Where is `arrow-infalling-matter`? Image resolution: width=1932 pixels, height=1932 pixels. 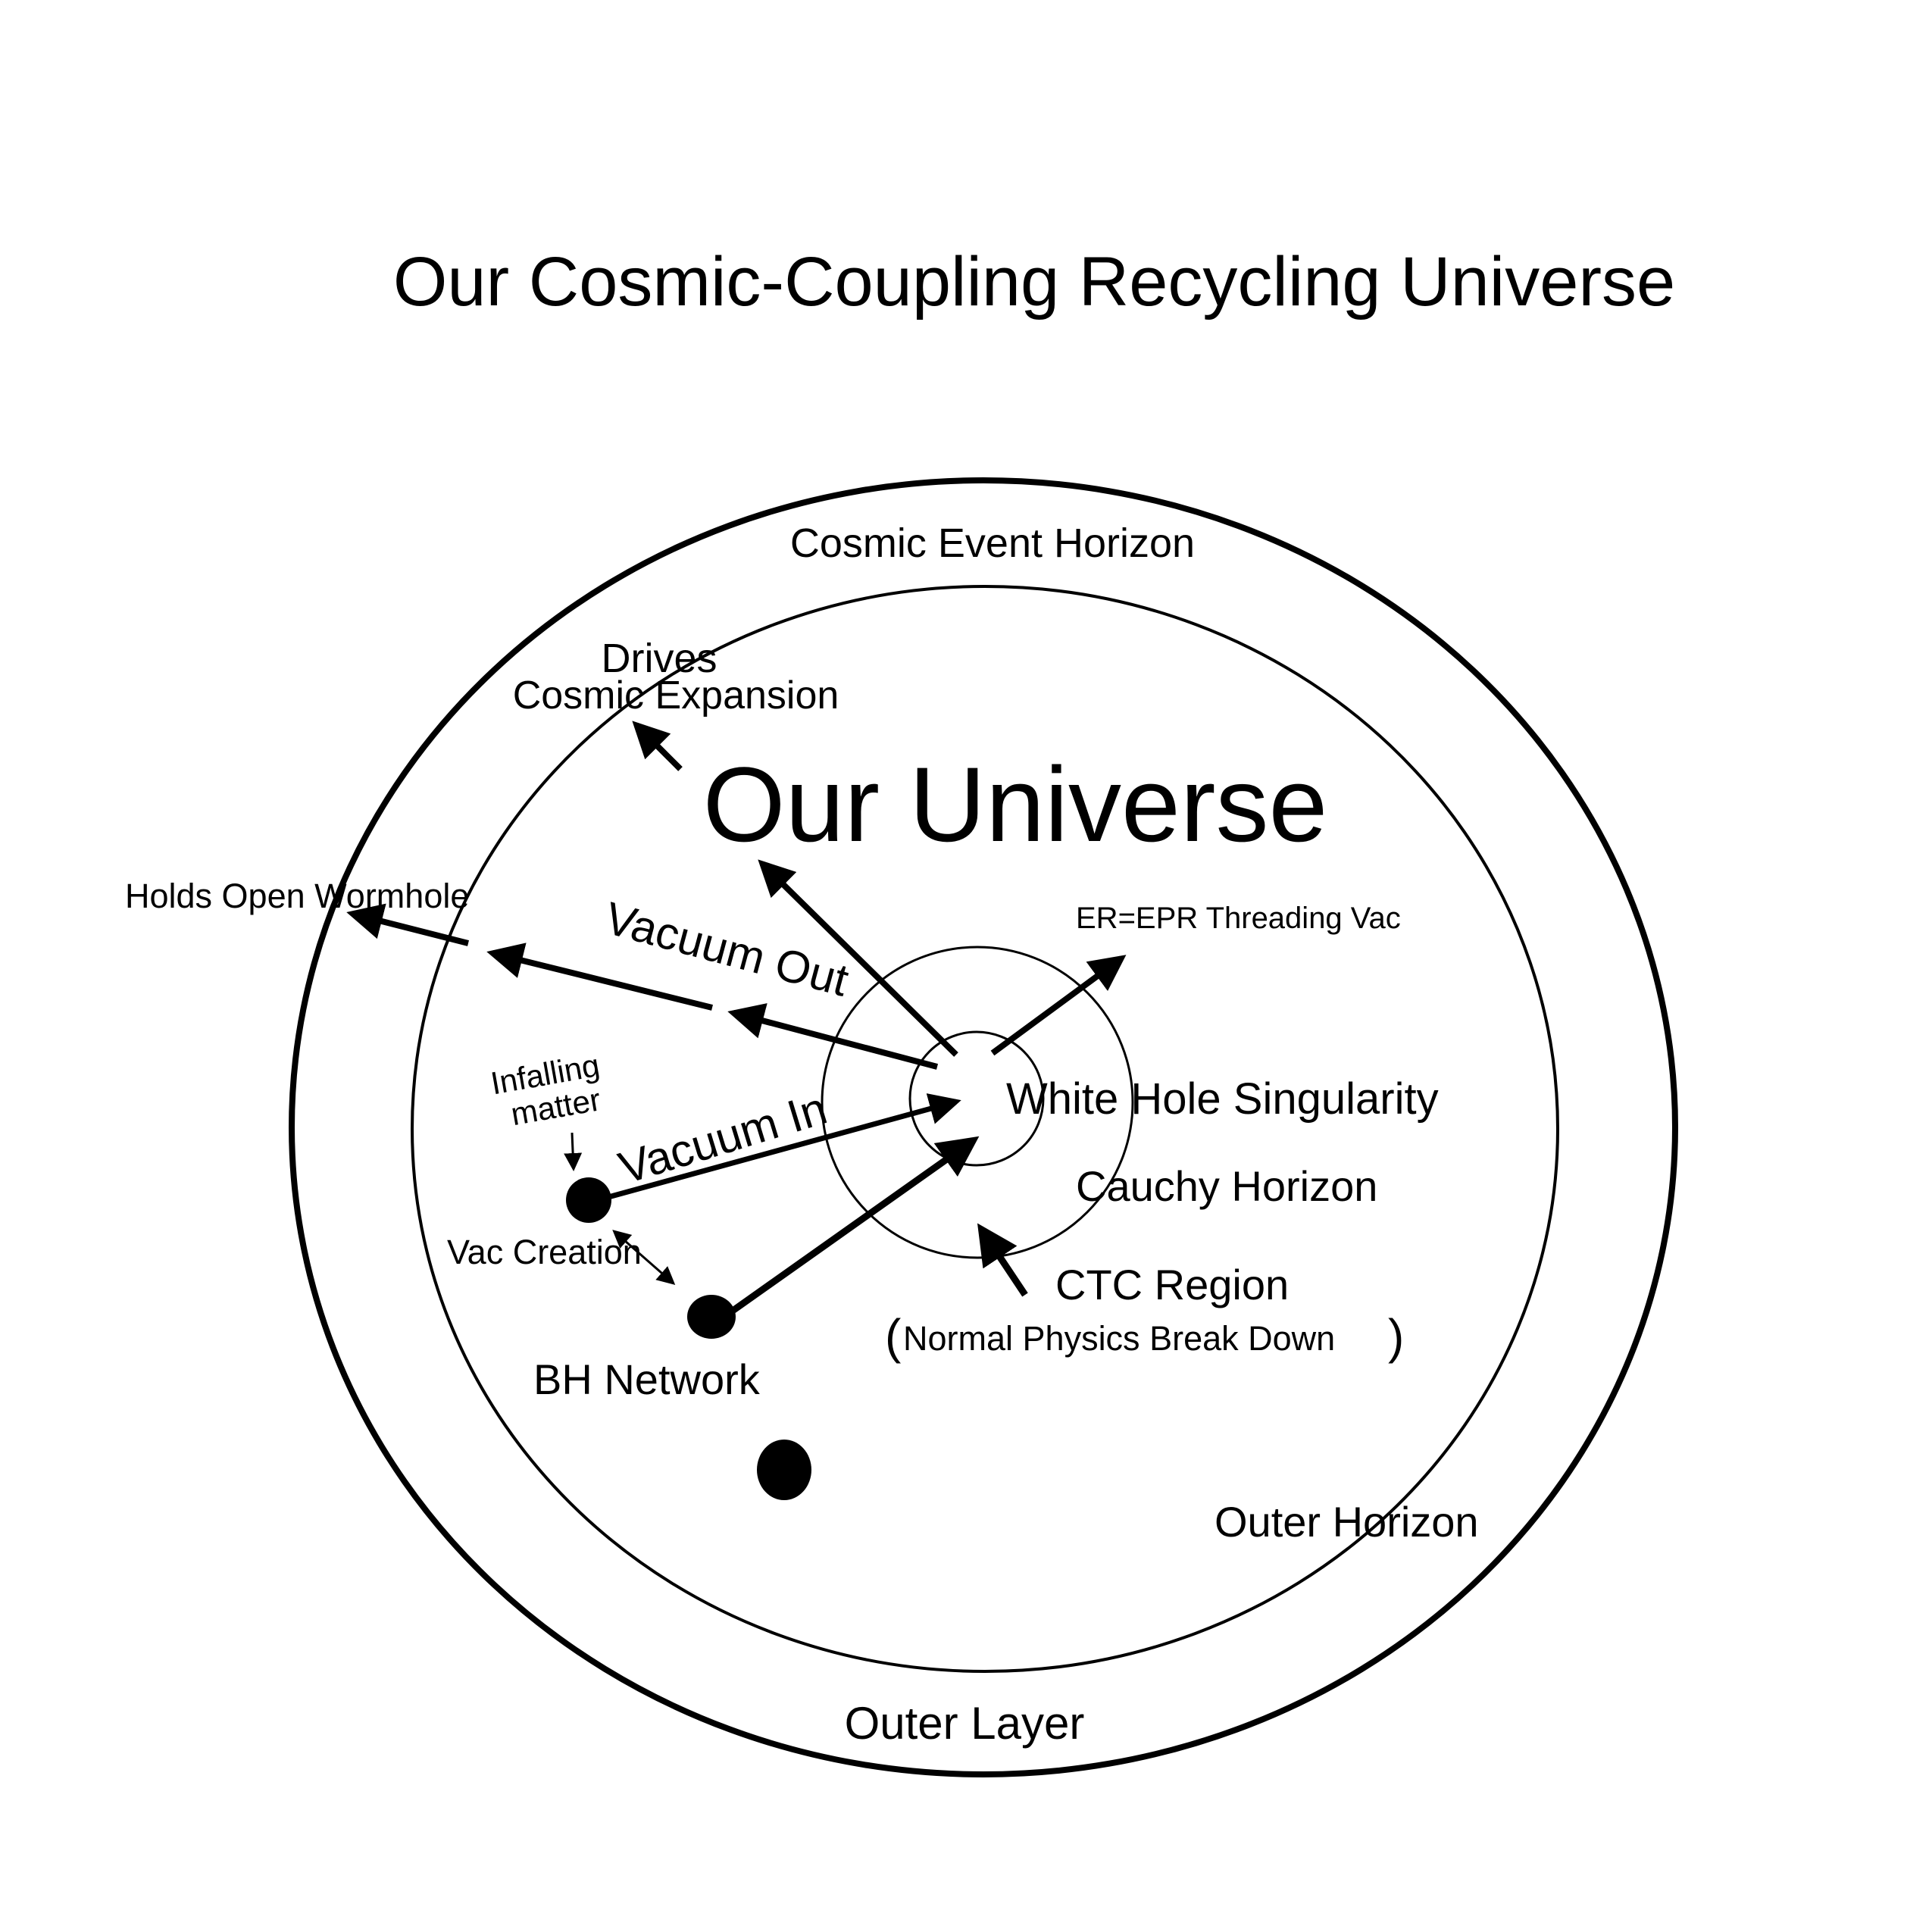
arrow-infalling-matter is located at coordinates (573, 1151).